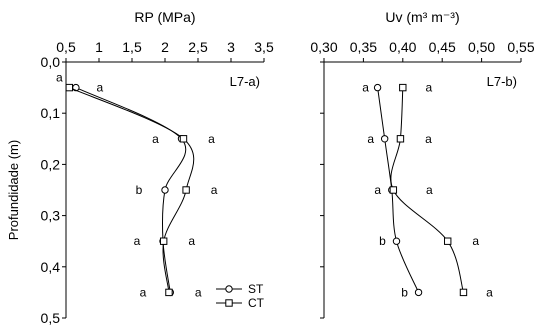 The height and width of the screenshot is (329, 534). I want to click on y-tick-label: 0,4, so click(51, 267).